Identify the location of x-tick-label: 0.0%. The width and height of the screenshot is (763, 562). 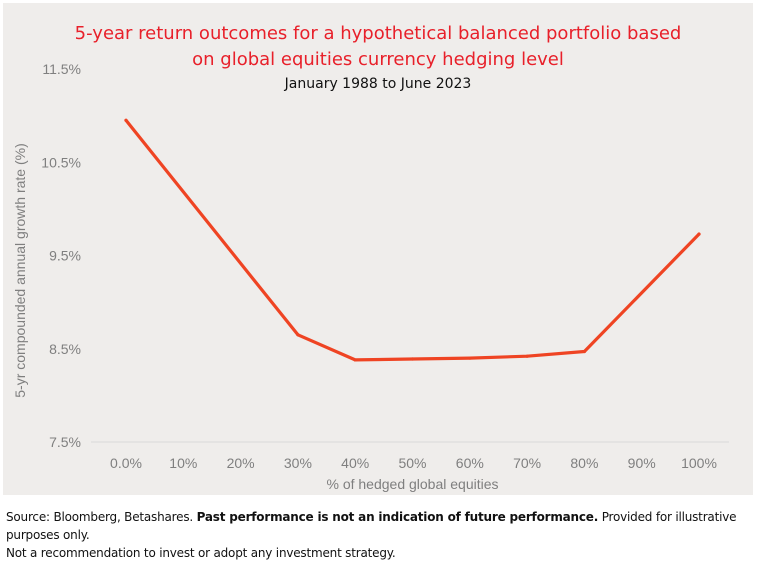
(126, 463).